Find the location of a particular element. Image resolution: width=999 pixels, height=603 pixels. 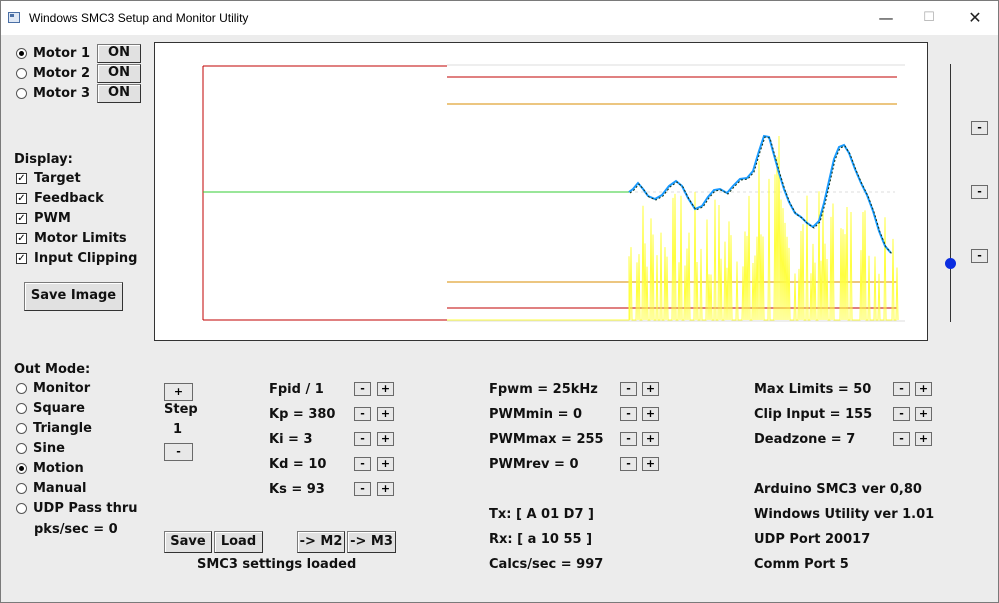

fpid-minus-button: - is located at coordinates (362, 389).